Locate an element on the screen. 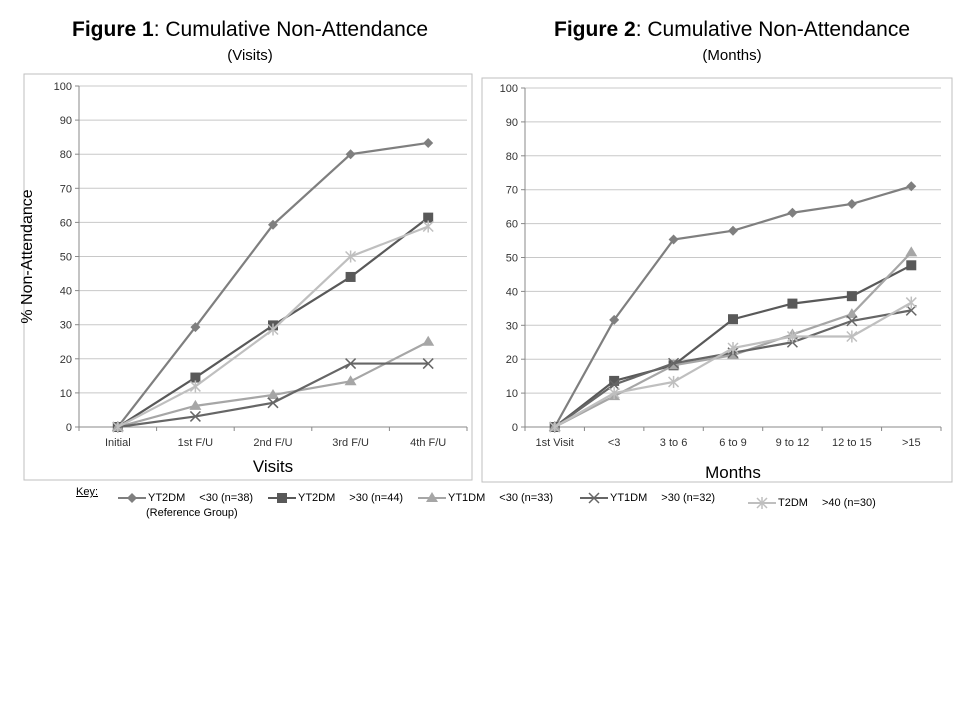  figure-1-subtitle: (Visits) is located at coordinates (250, 55).